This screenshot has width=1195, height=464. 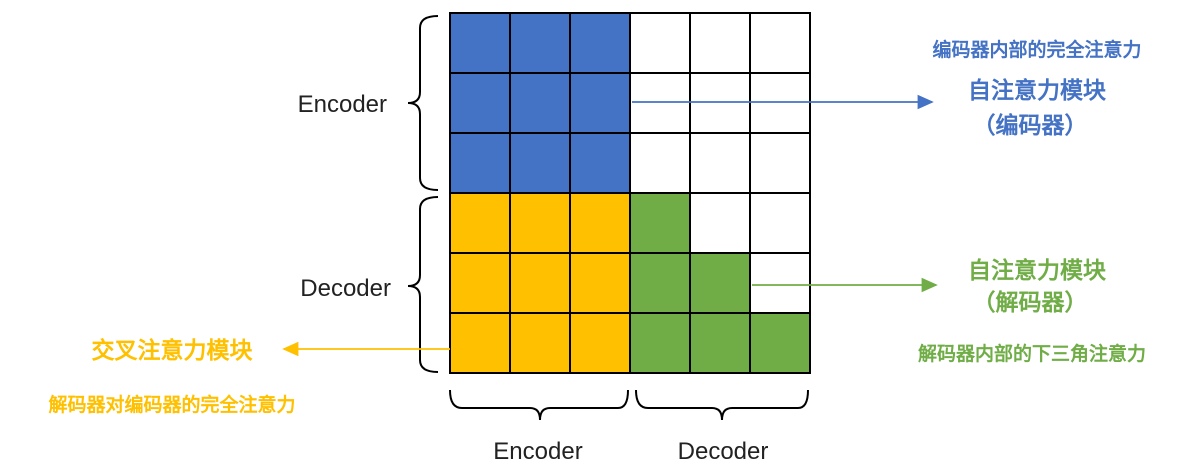 I want to click on decoder-self-attention-subtitle: （解码器）, so click(x=1030, y=302).